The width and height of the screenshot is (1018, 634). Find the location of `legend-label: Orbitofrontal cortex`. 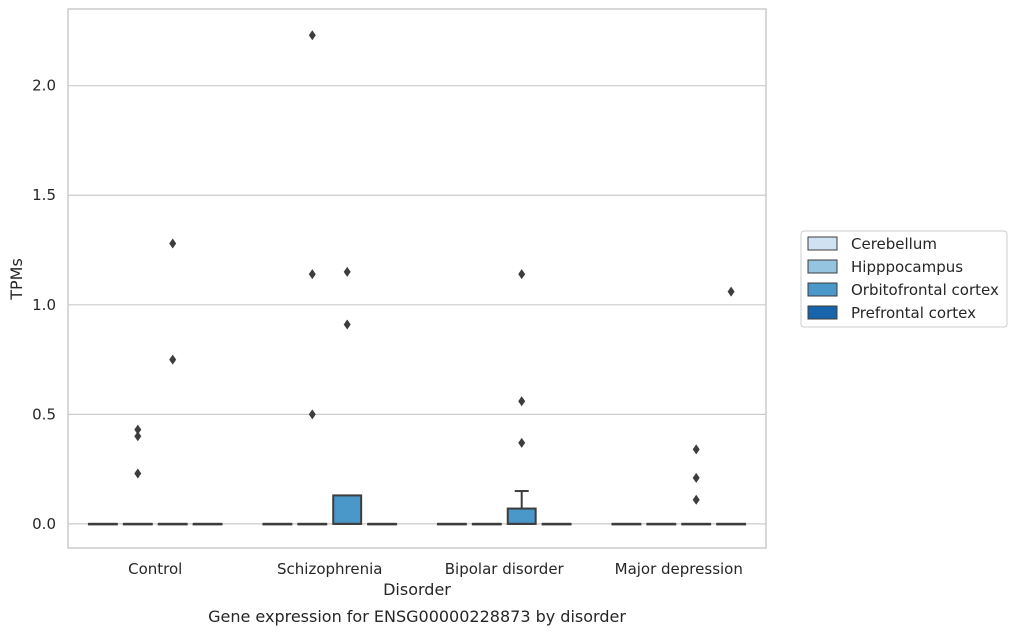

legend-label: Orbitofrontal cortex is located at coordinates (925, 290).